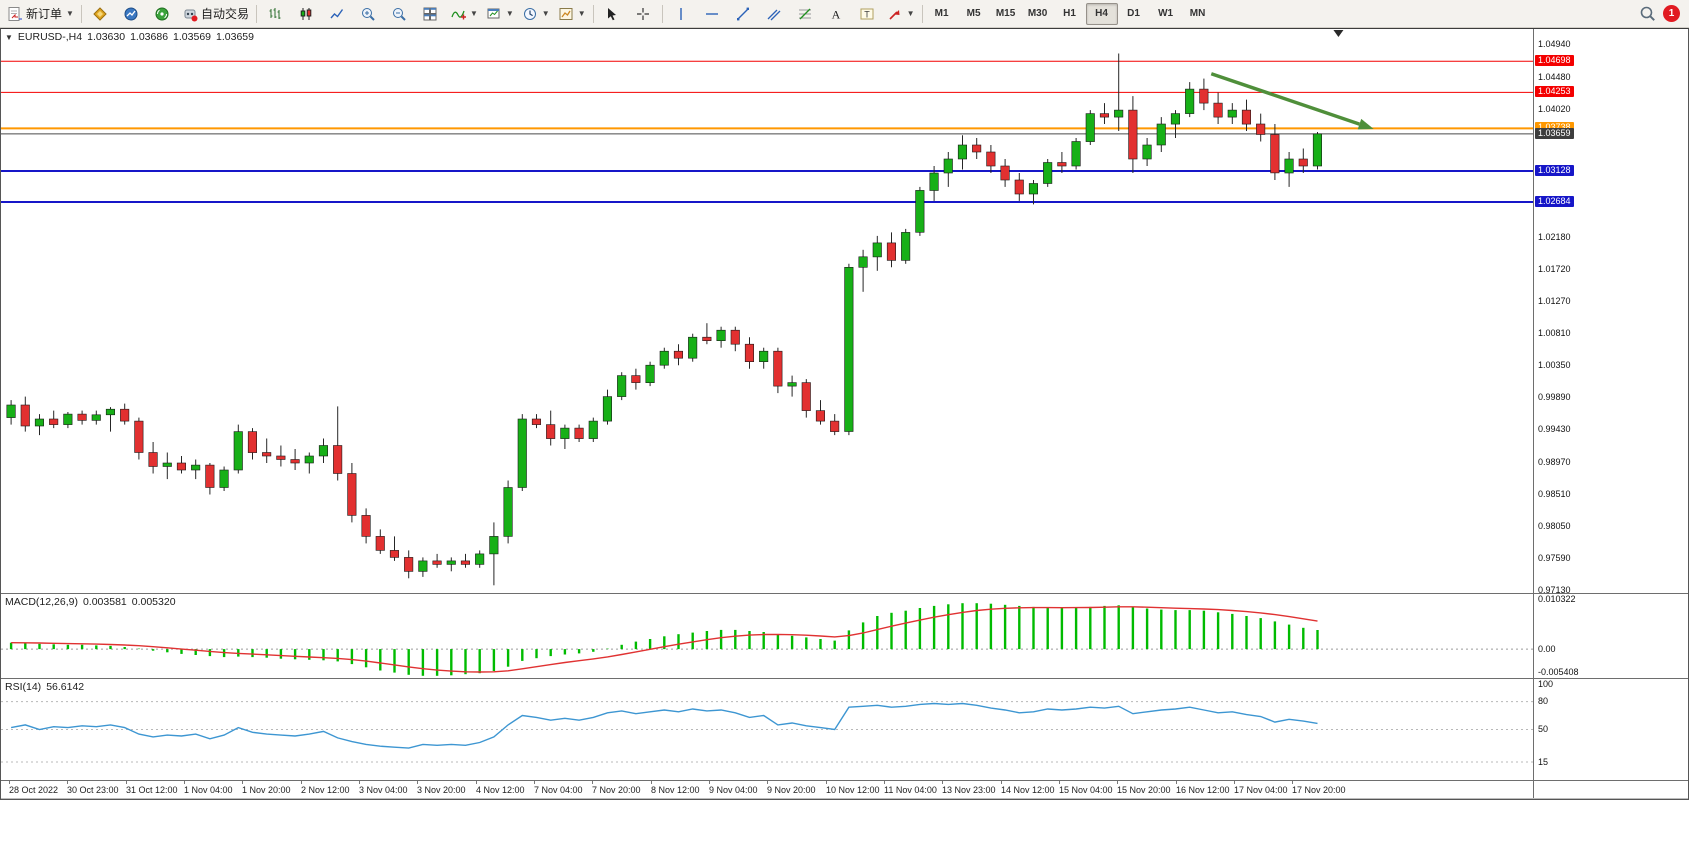 This screenshot has width=1689, height=867. Describe the element at coordinates (1557, 599) in the screenshot. I see `macd-axis-max: 0.010322` at that location.